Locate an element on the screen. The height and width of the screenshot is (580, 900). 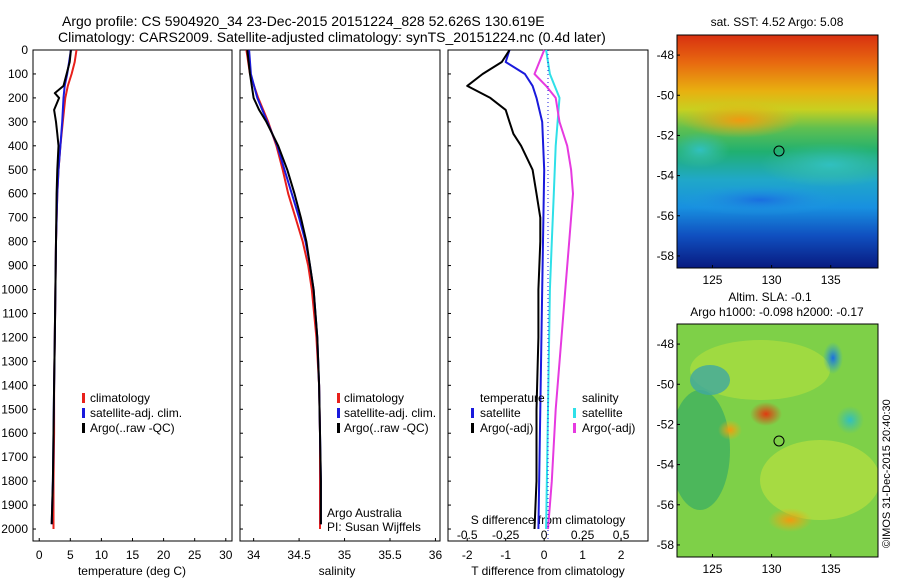
sla-orange-eddy is located at coordinates (790, 520).